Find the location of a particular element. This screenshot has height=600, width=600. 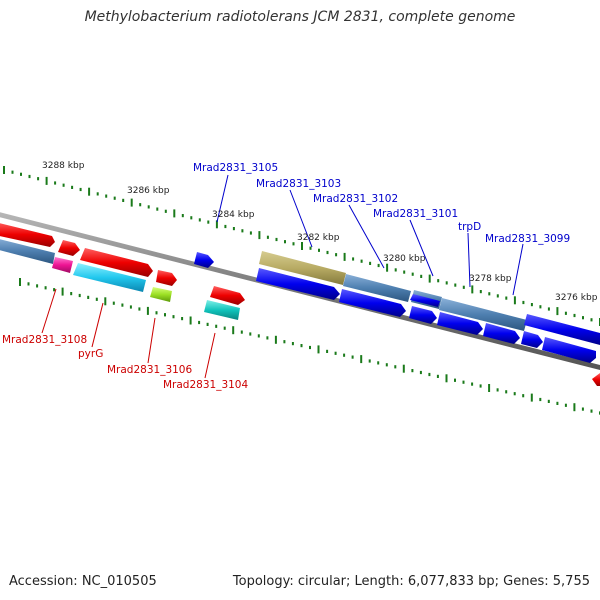

ruler-label: 3276 kbp is located at coordinates (576, 298).